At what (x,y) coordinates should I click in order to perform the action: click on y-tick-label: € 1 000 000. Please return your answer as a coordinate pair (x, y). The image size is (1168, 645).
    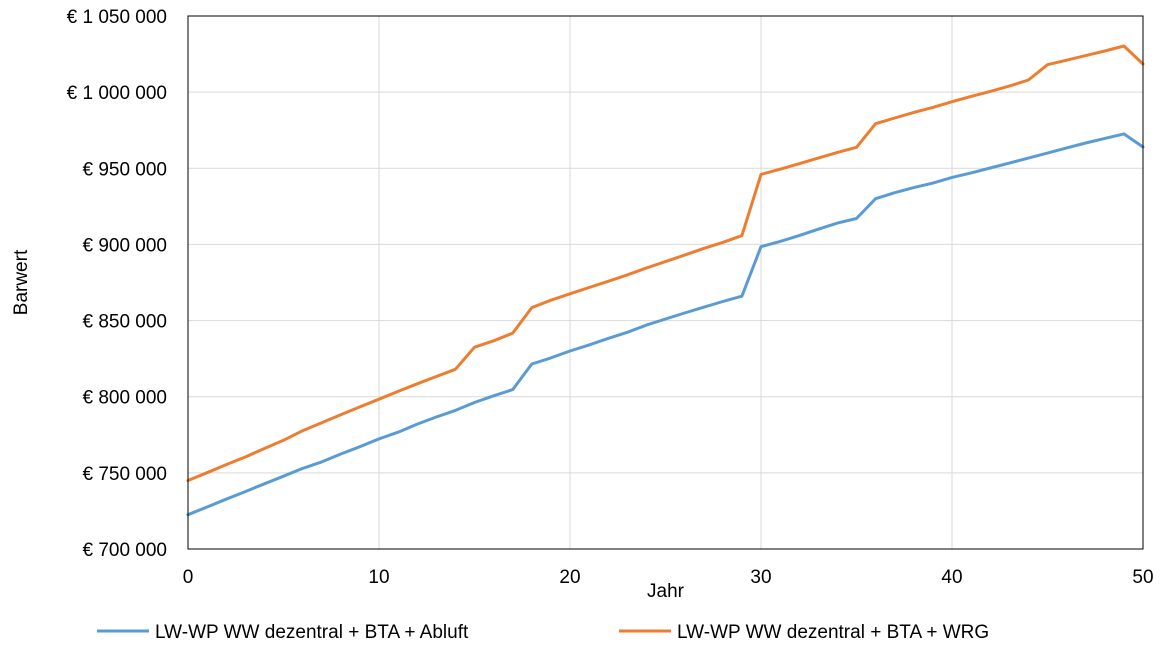
    Looking at the image, I should click on (117, 93).